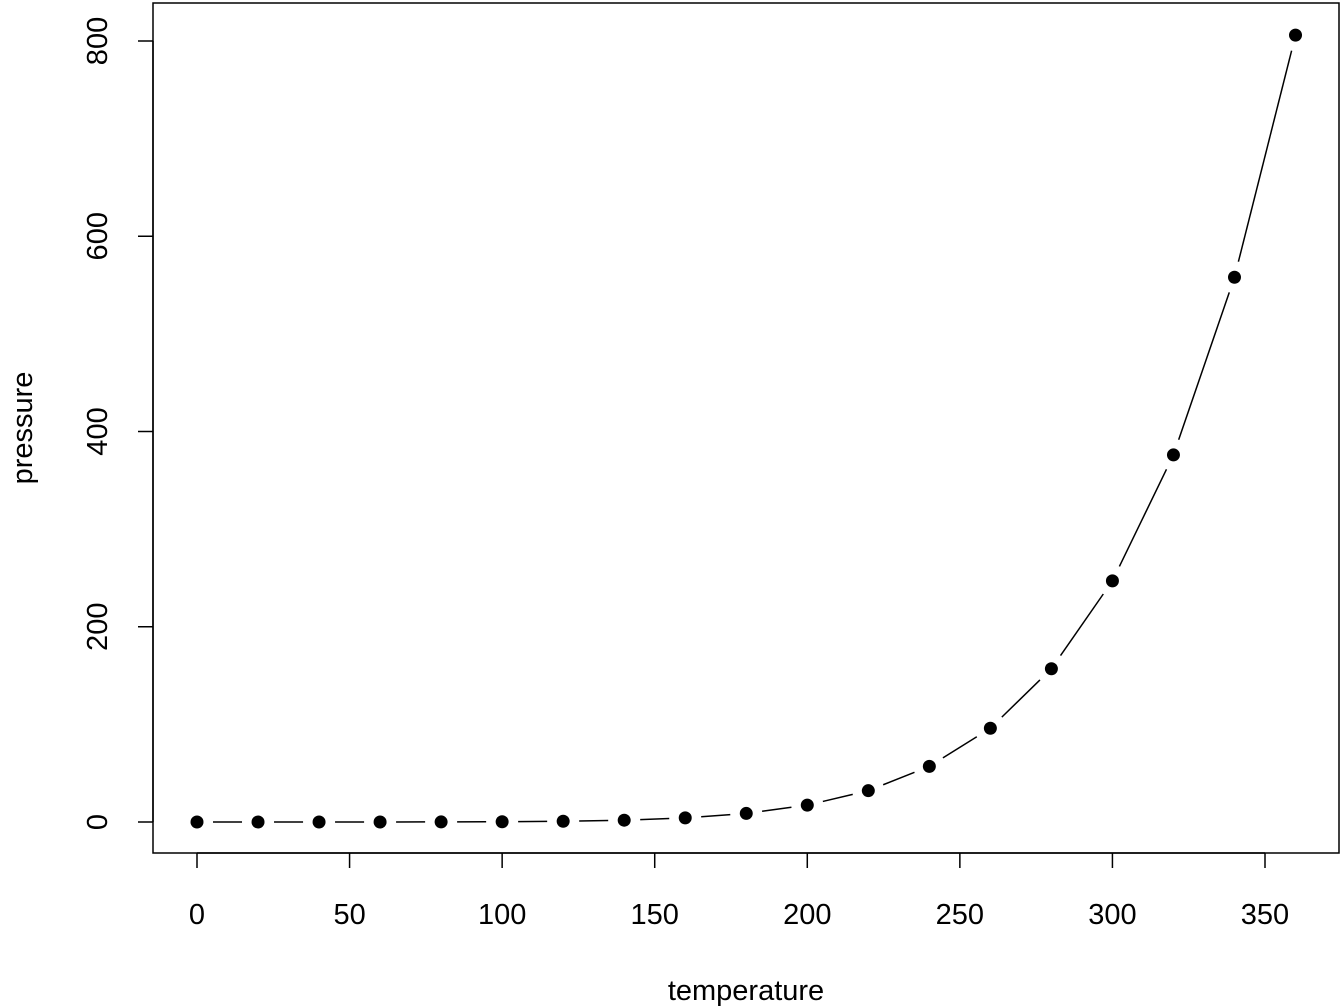  Describe the element at coordinates (98, 236) in the screenshot. I see `y-tick-label: 600` at that location.